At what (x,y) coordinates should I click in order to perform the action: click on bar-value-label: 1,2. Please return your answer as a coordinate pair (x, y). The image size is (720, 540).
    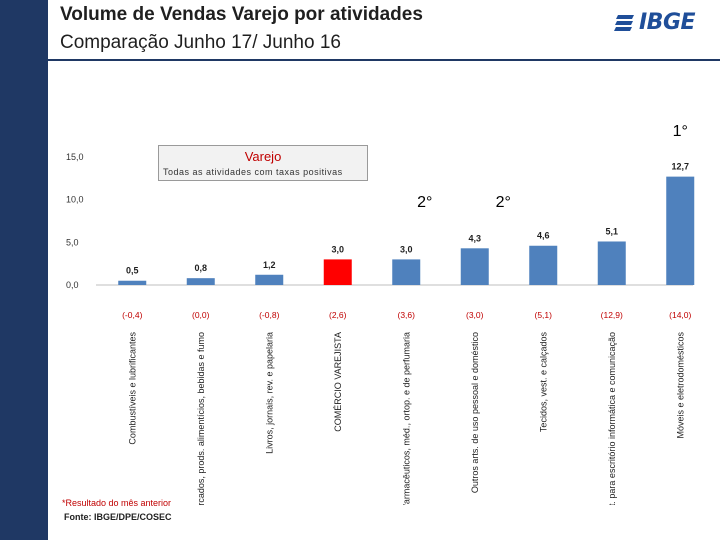
    Looking at the image, I should click on (269, 265).